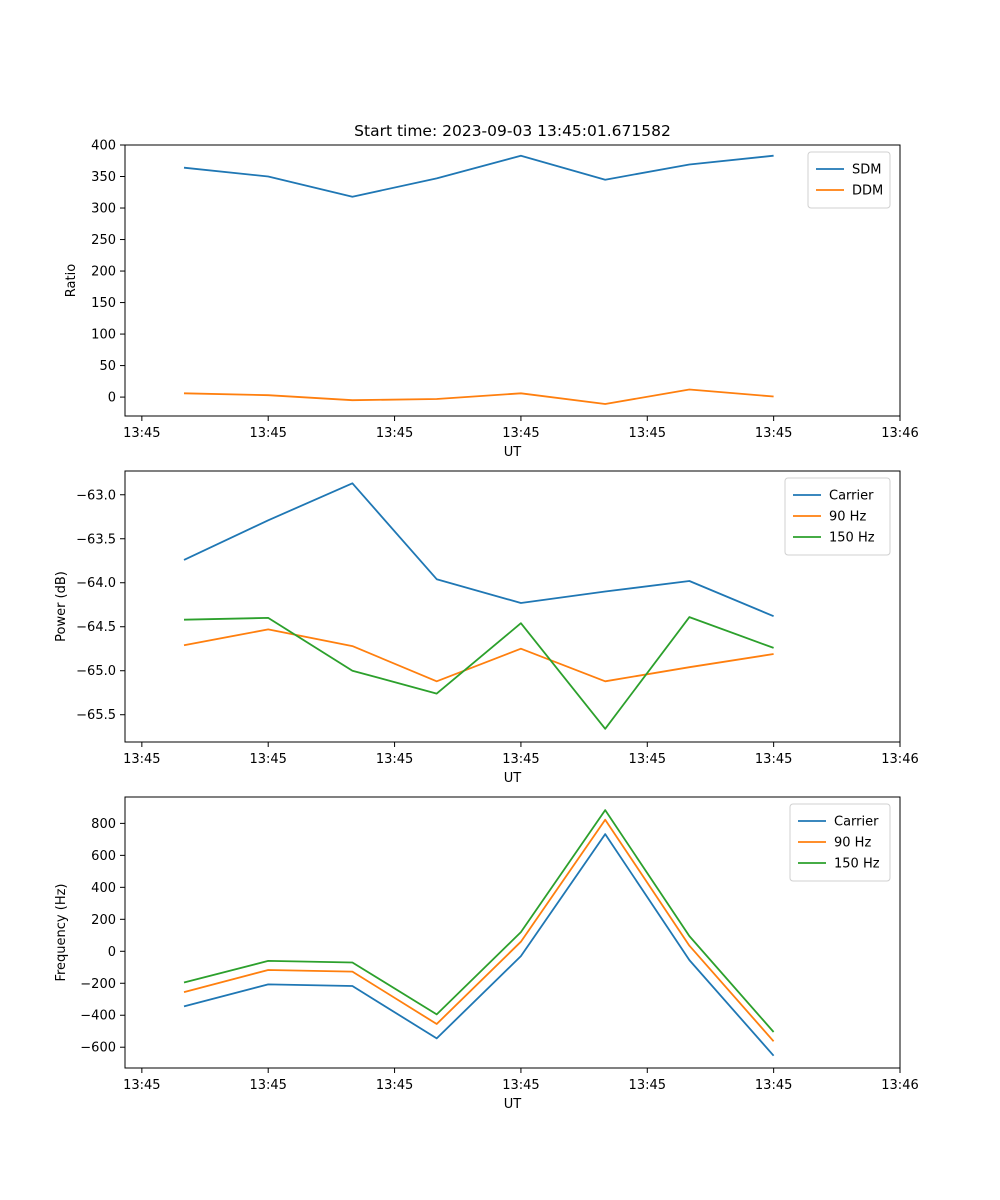  I want to click on series-line-ddm, so click(478, 396).